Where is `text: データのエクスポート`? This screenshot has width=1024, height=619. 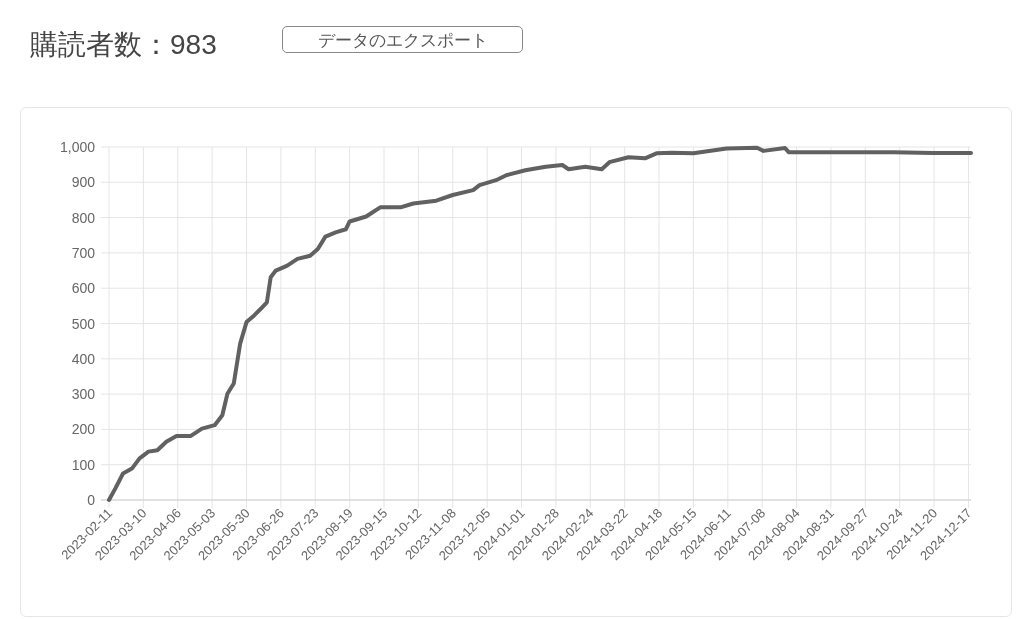 text: データのエクスポート is located at coordinates (402, 39).